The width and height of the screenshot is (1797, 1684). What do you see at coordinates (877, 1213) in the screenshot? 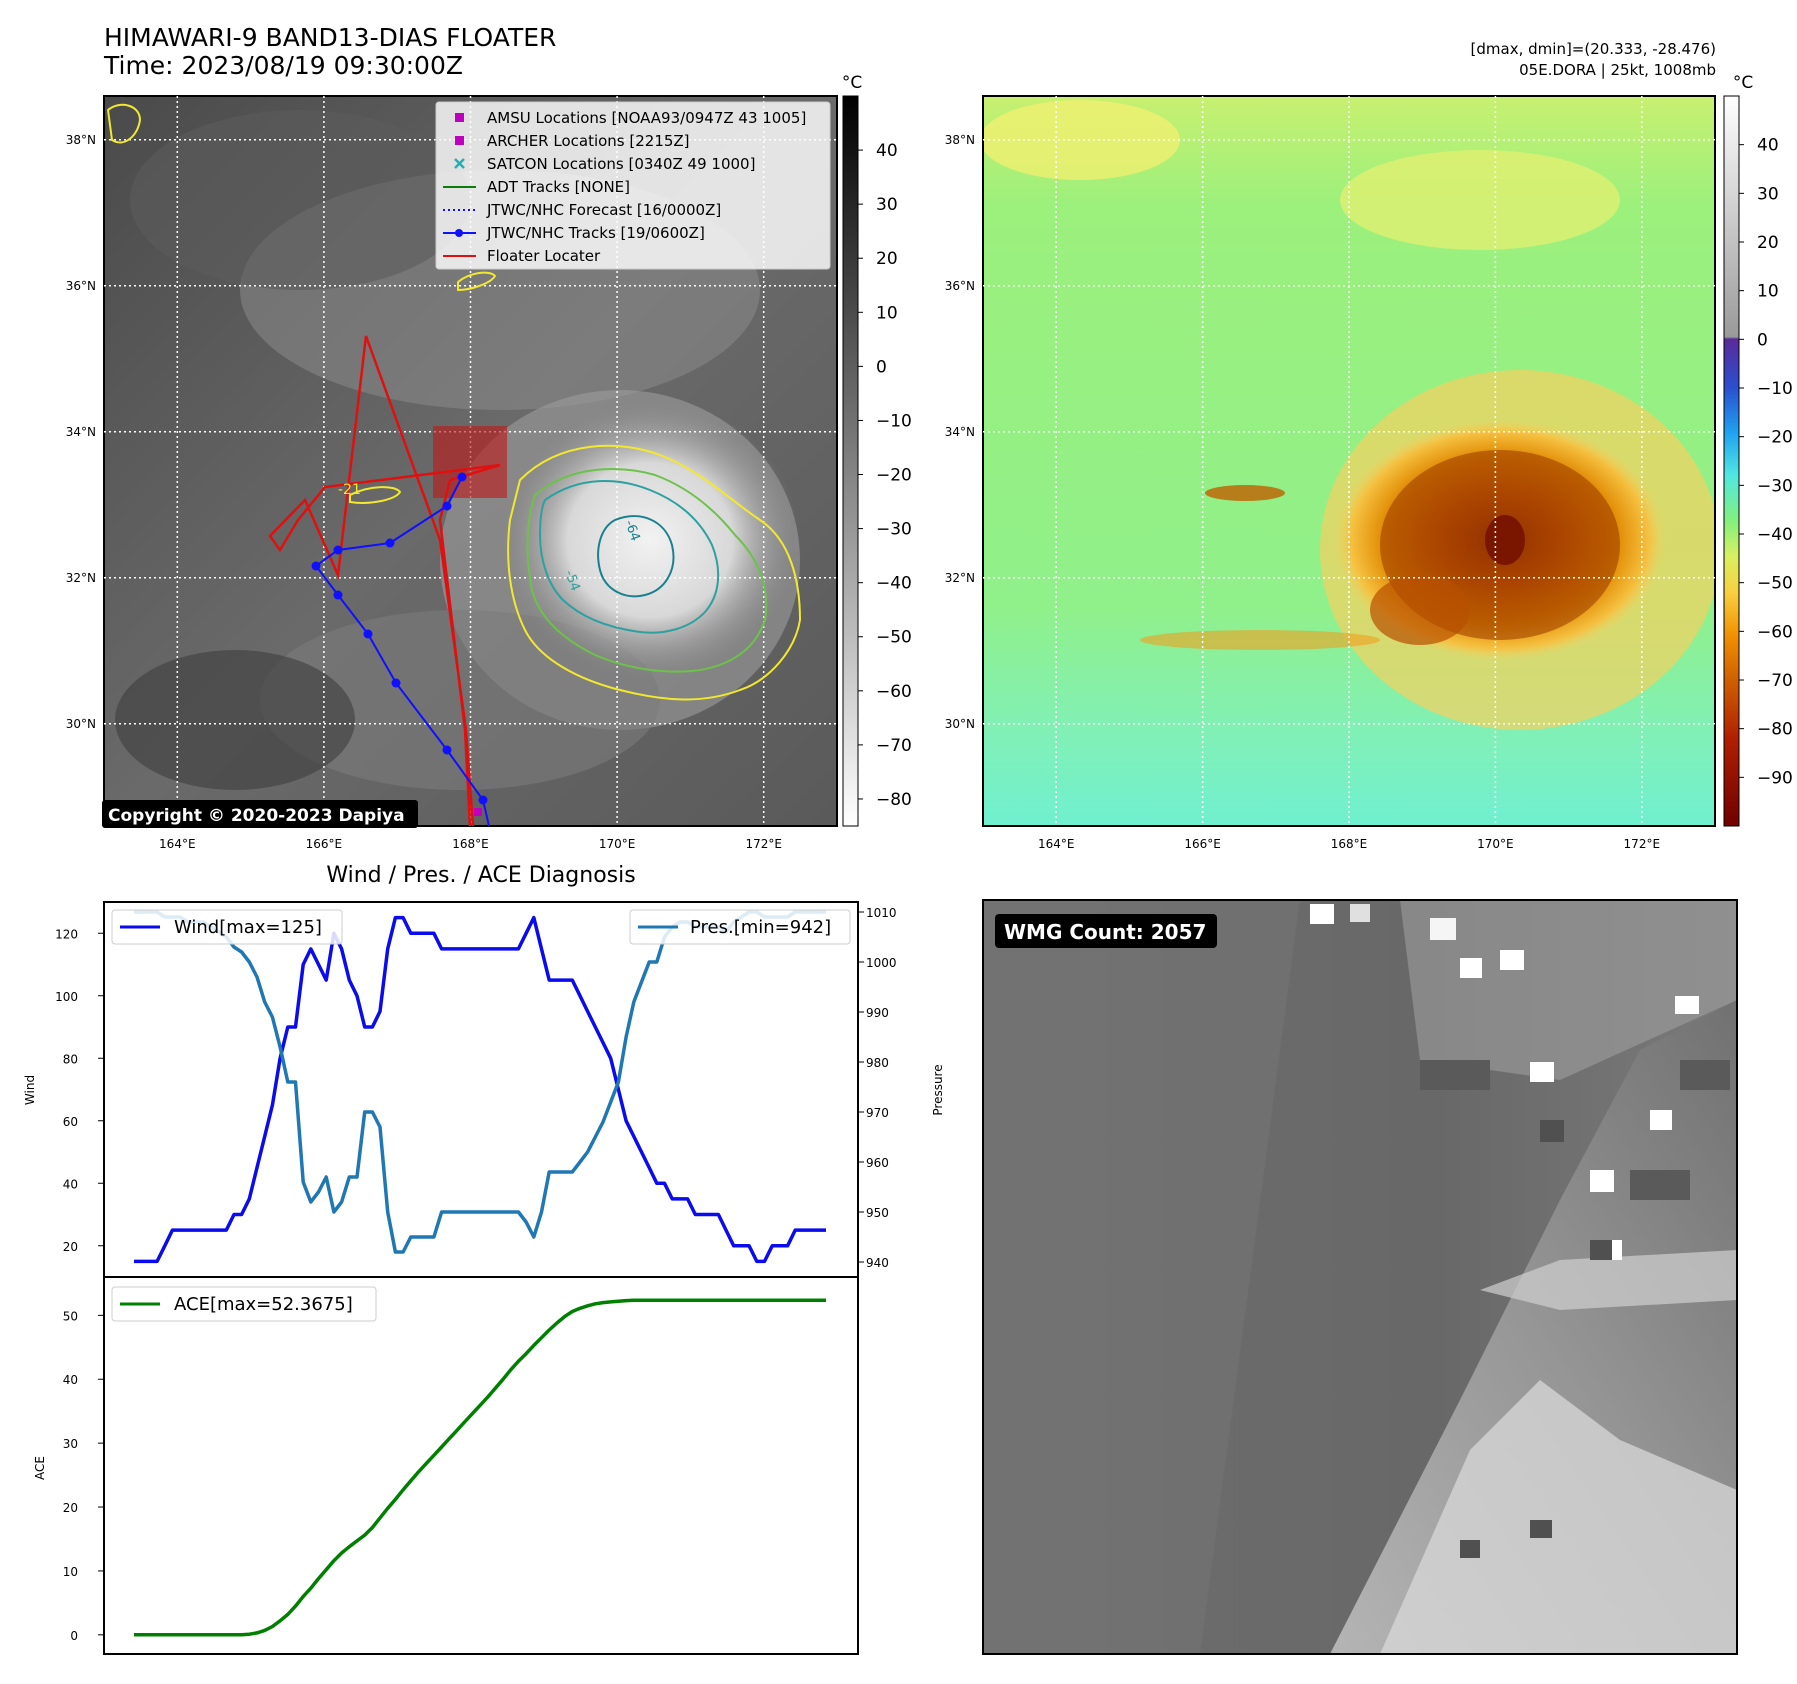
I see `pressure-tick-label: 950` at bounding box center [877, 1213].